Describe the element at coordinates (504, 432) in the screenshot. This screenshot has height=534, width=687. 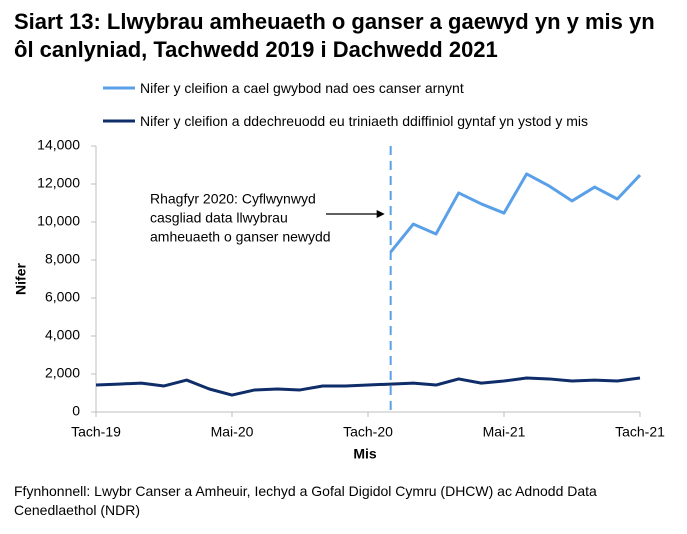
I see `x-tick-label: Mai-21` at that location.